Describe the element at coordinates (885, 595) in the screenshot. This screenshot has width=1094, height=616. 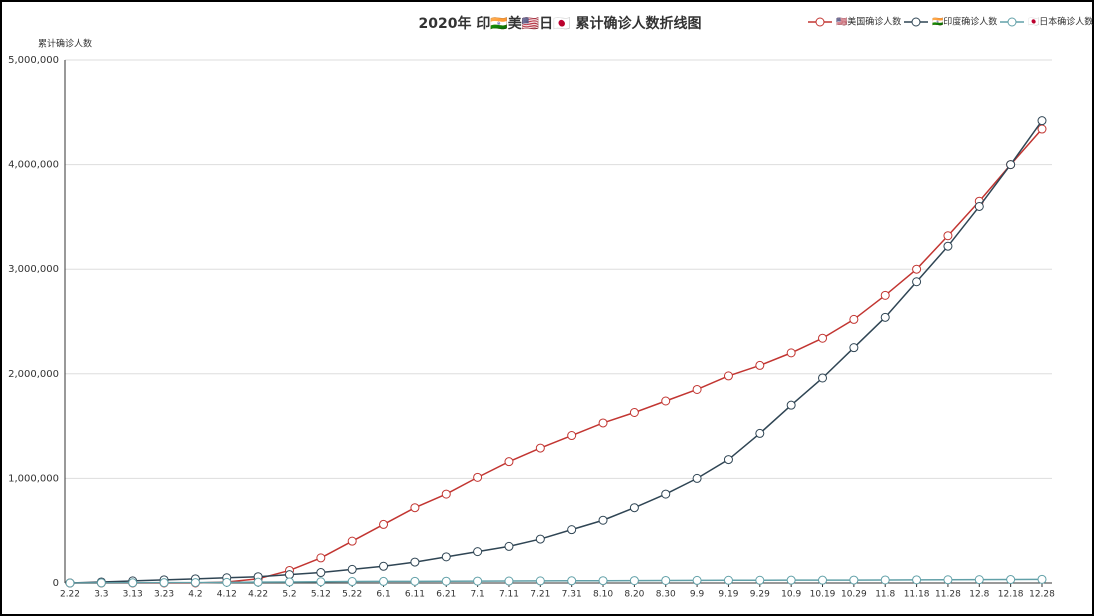
I see `x-tick-label: 11.8` at that location.